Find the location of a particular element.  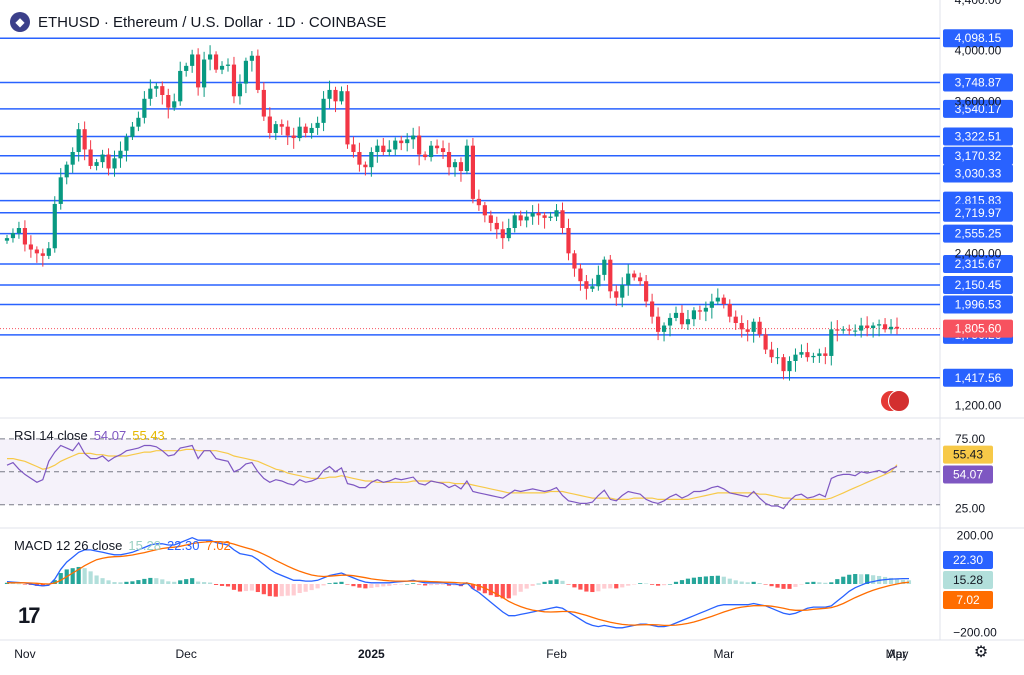

macd-tag-label: 22.30 is located at coordinates (968, 560).